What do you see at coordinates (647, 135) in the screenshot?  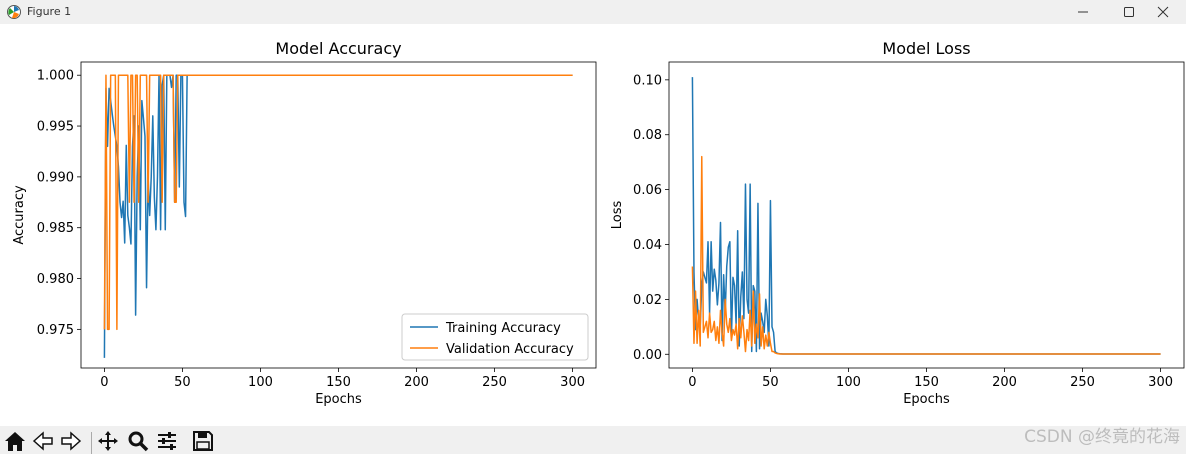 I see `y-tick-label: 0.08` at bounding box center [647, 135].